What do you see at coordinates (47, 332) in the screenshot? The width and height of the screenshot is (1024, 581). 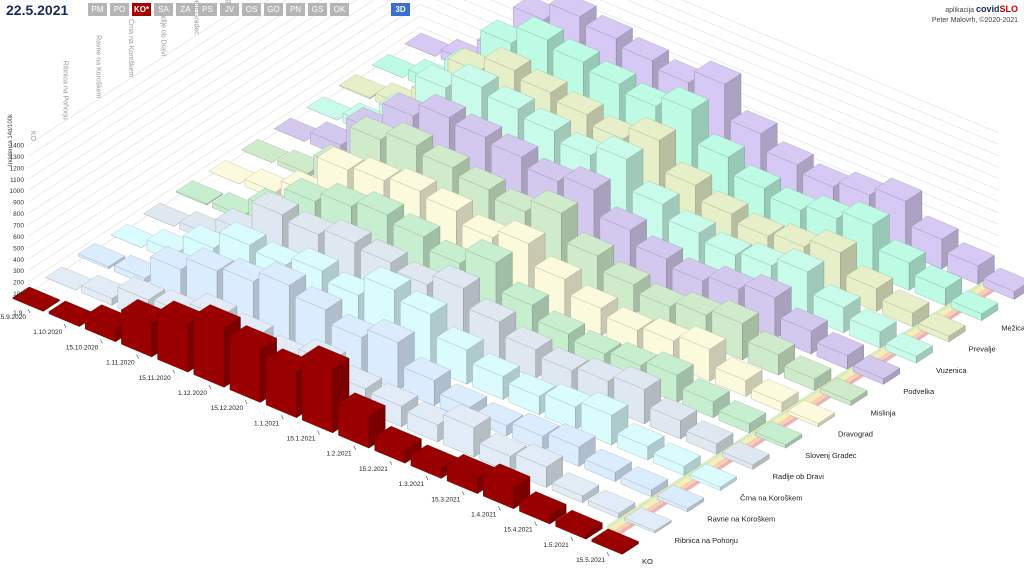 I see `x-tick-label: 1.10.2020` at bounding box center [47, 332].